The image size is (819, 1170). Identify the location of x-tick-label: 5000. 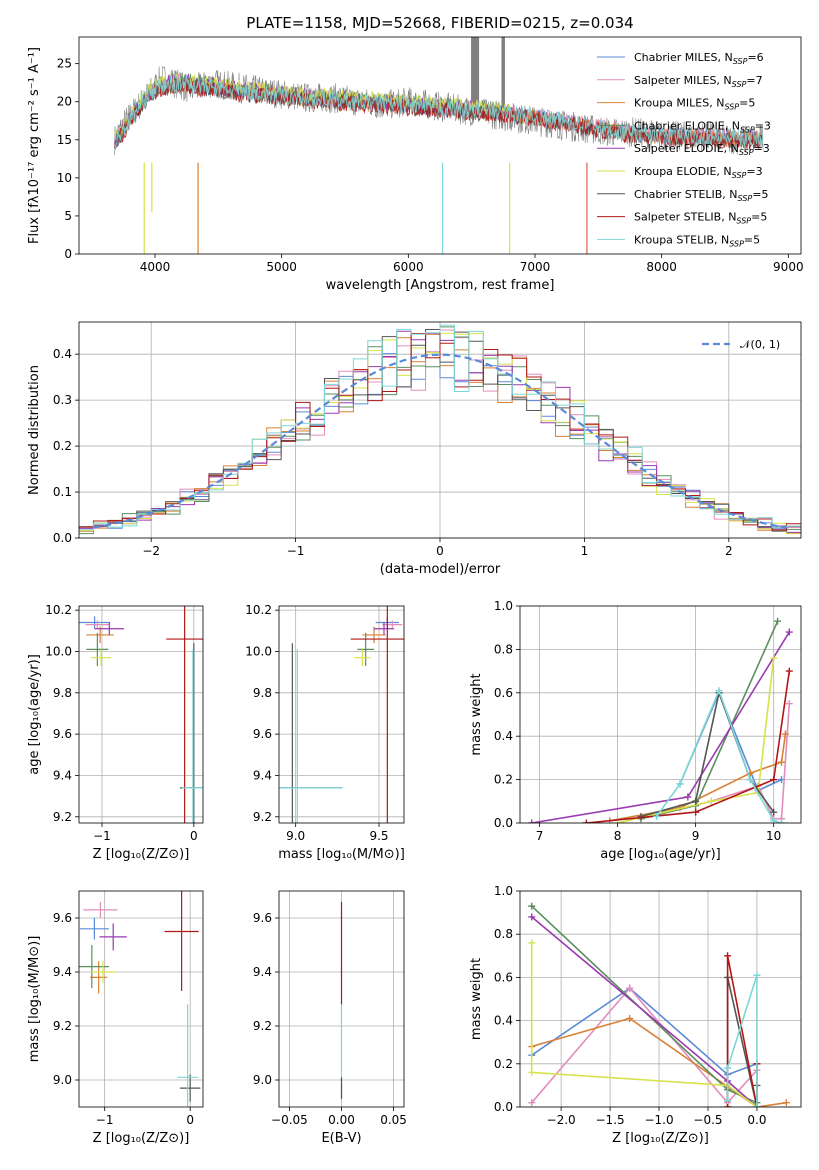
(281, 267).